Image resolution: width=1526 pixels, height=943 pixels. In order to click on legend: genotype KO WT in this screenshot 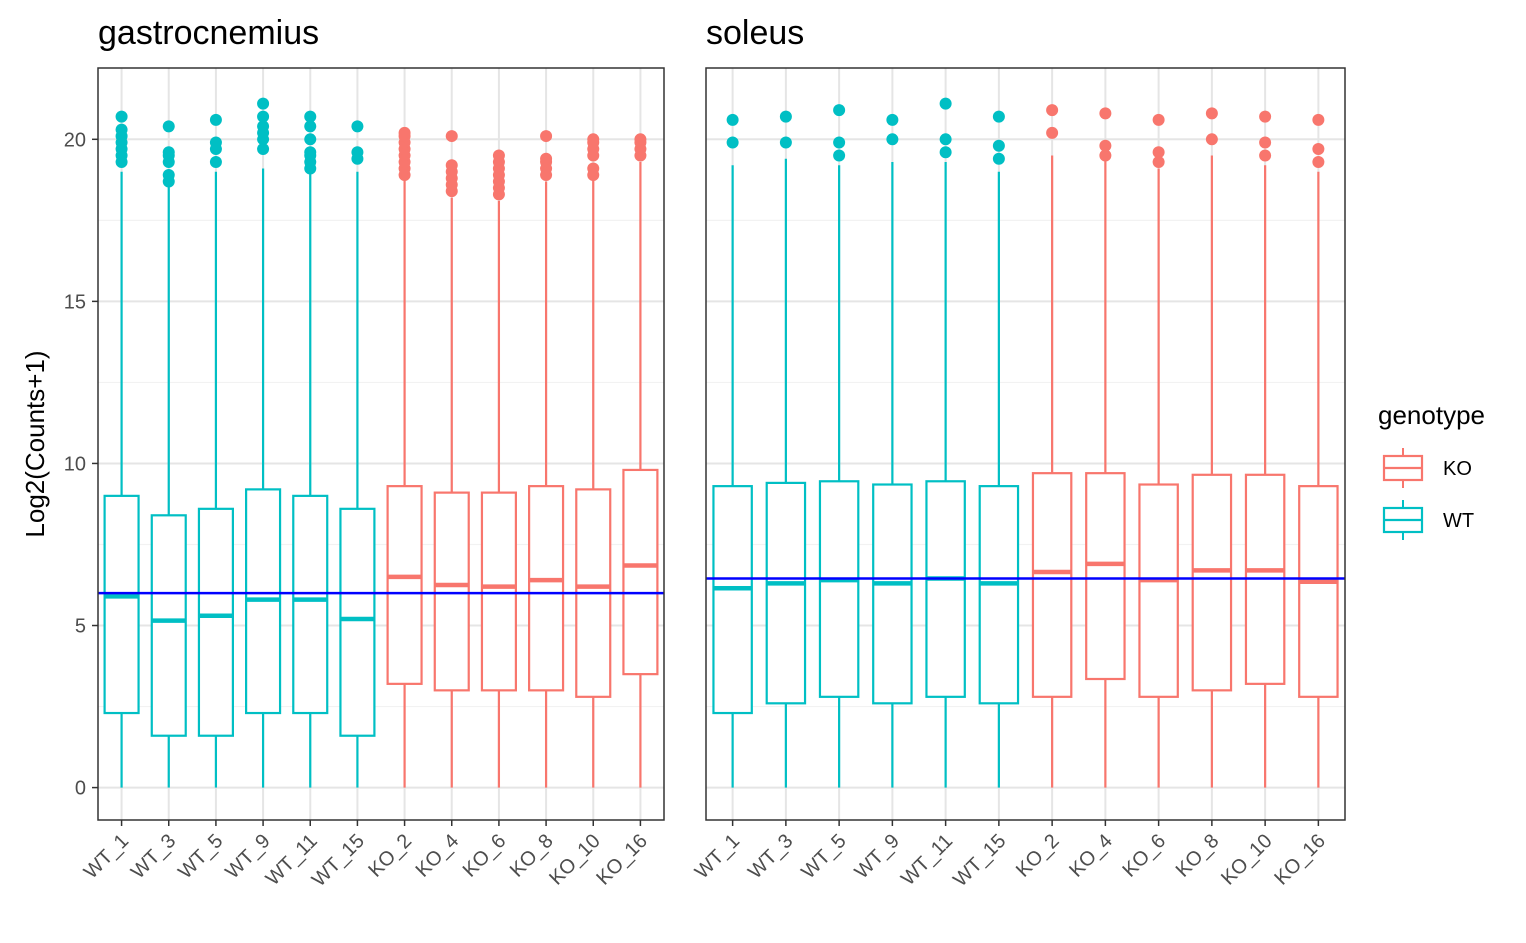, I will do `click(1431, 470)`.